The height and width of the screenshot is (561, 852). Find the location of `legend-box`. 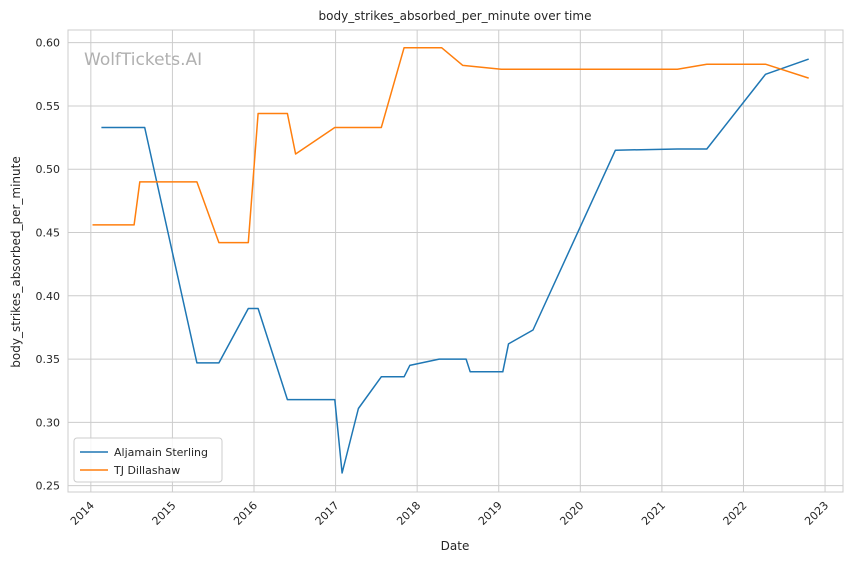

legend-box is located at coordinates (148, 460).